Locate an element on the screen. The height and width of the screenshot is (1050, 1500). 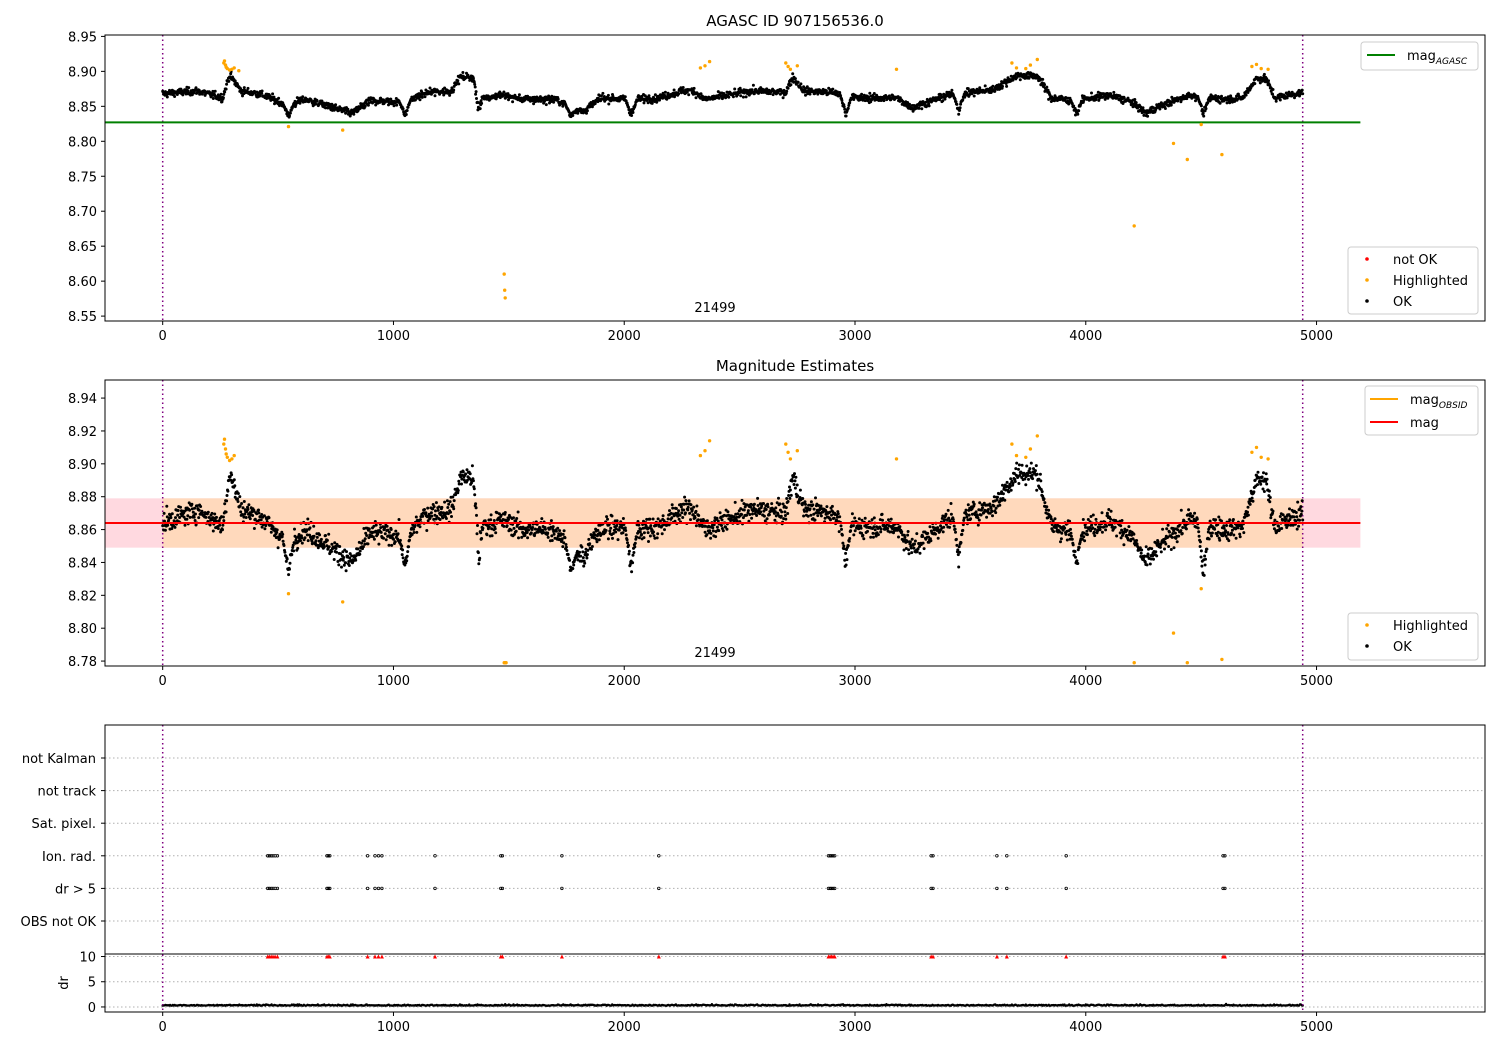
highlighted-point is located at coordinates (1268, 69).